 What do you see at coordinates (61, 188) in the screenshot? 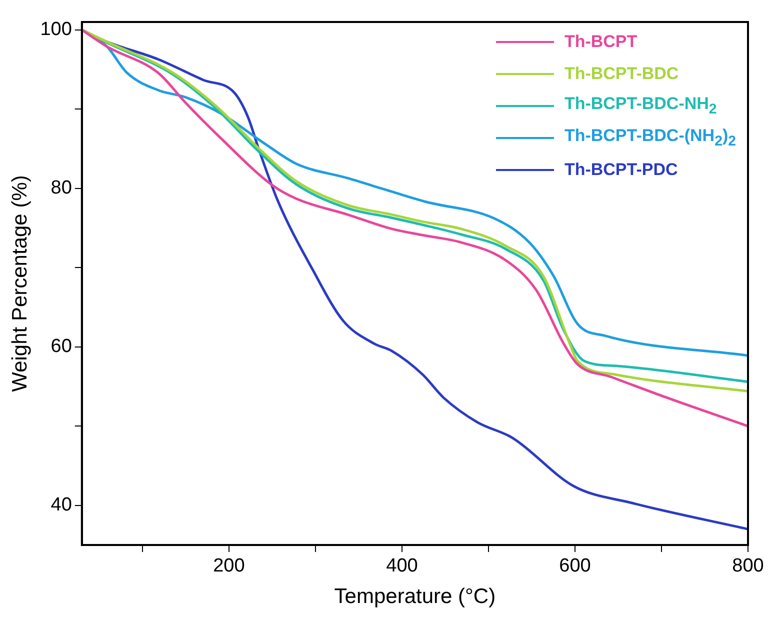
I see `y-tick-label: 80` at bounding box center [61, 188].